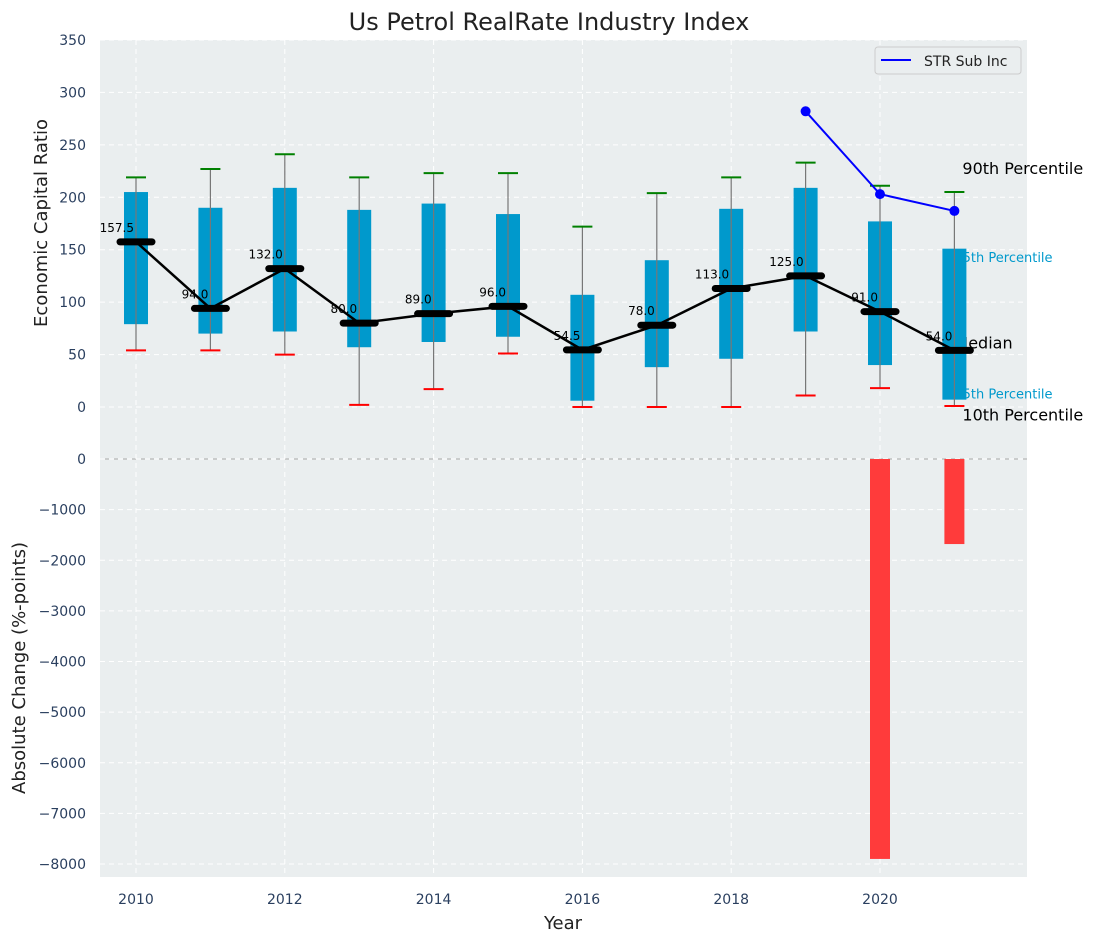  Describe the element at coordinates (81, 460) in the screenshot. I see `bottom-y-tick-label: 0` at that location.